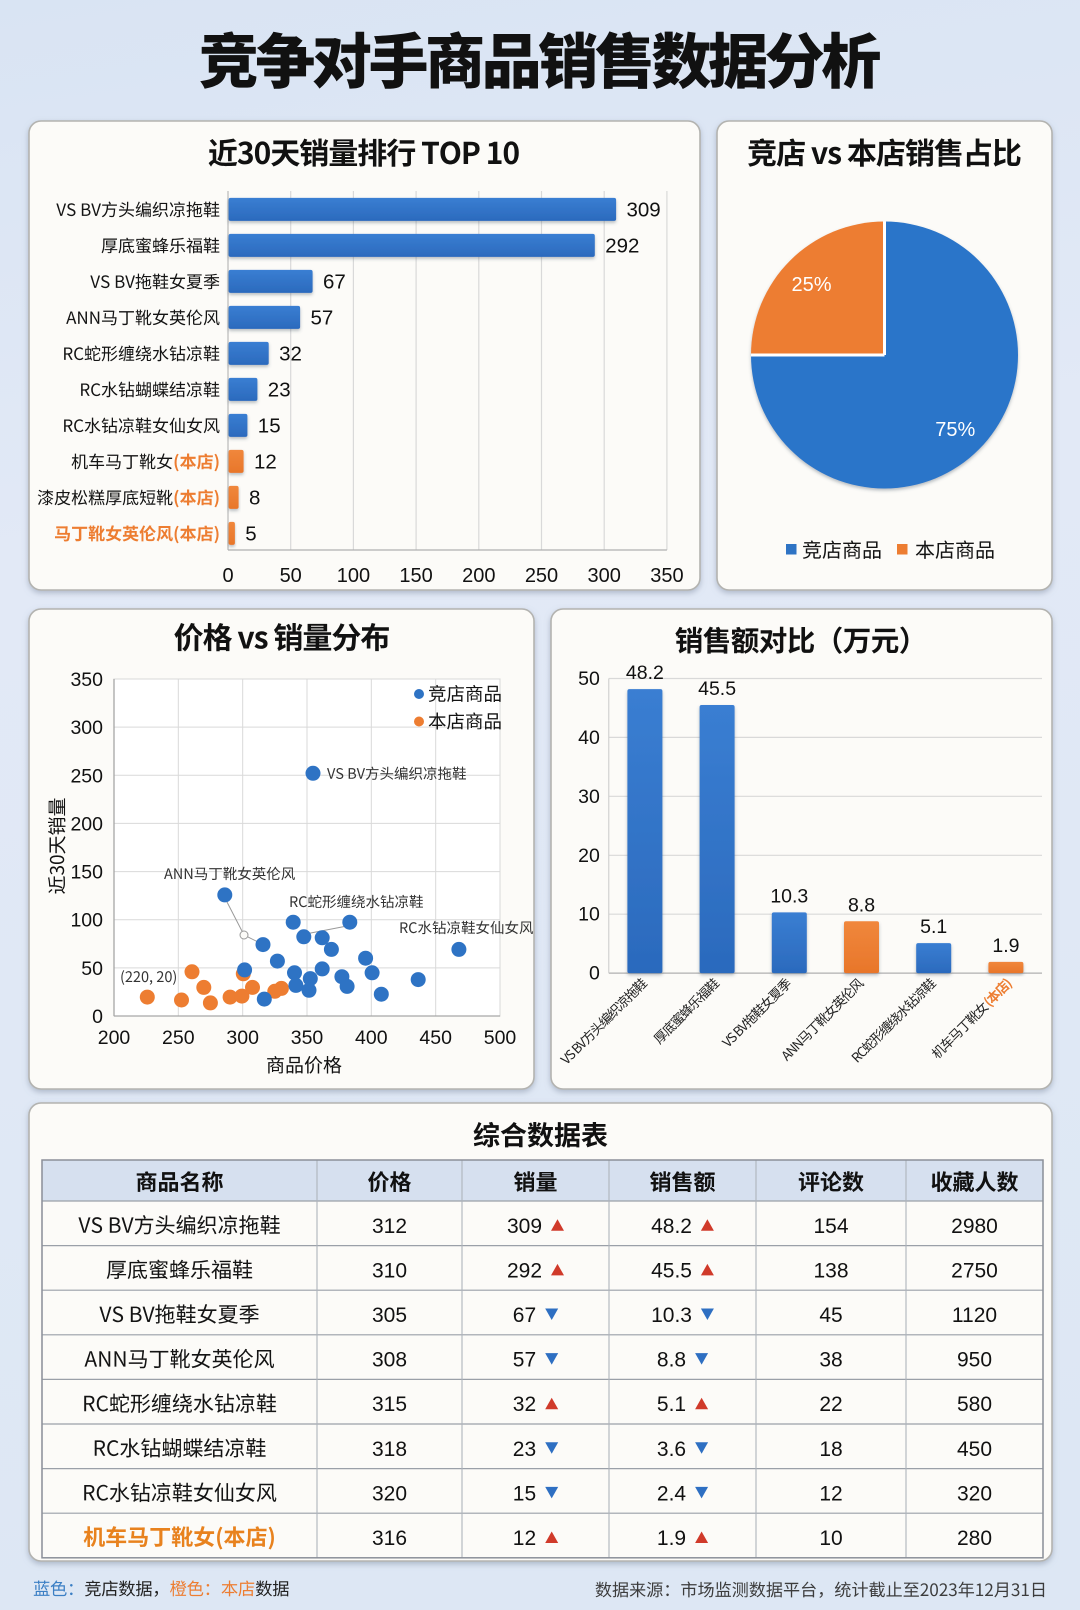  I want to click on svg-text: 312, so click(389, 1226).